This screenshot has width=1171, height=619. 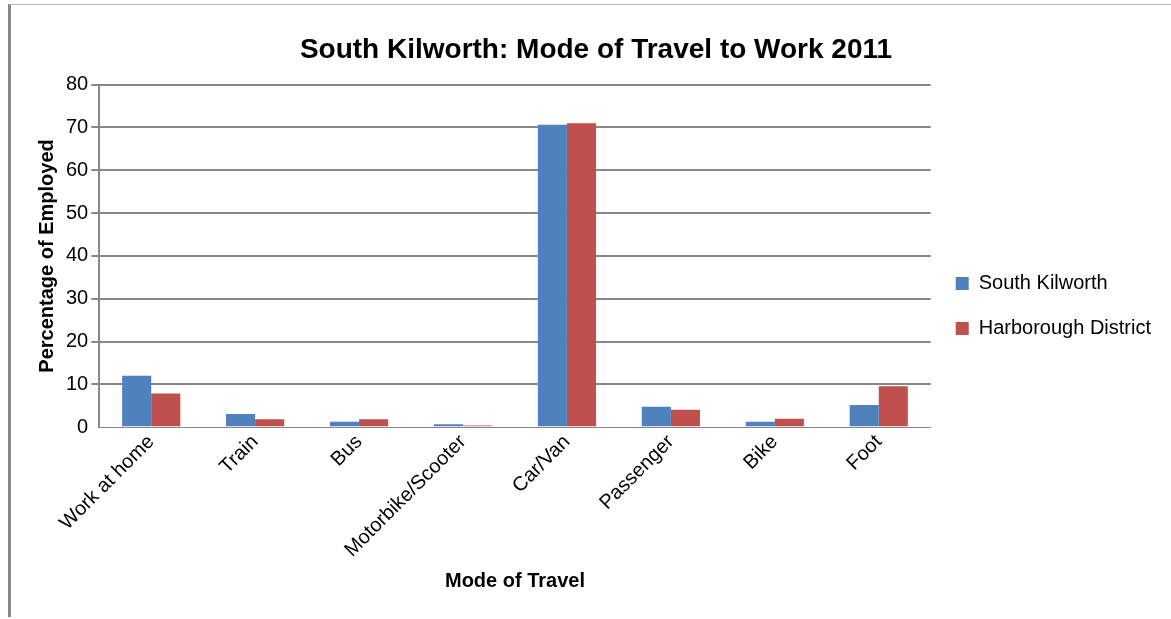 I want to click on y-tick-label: 60, so click(x=77, y=168).